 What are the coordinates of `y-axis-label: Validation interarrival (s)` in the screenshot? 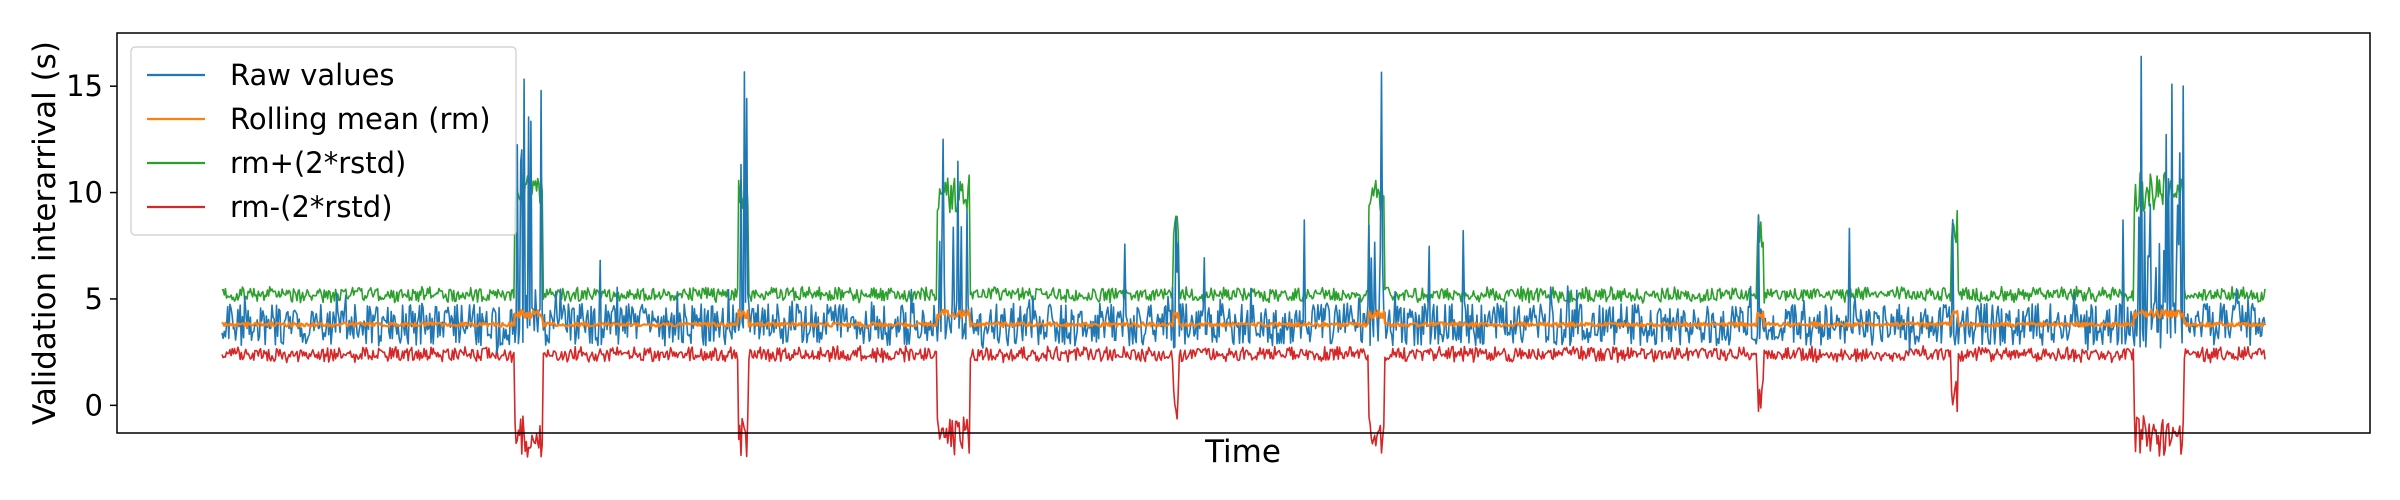 It's located at (45, 233).